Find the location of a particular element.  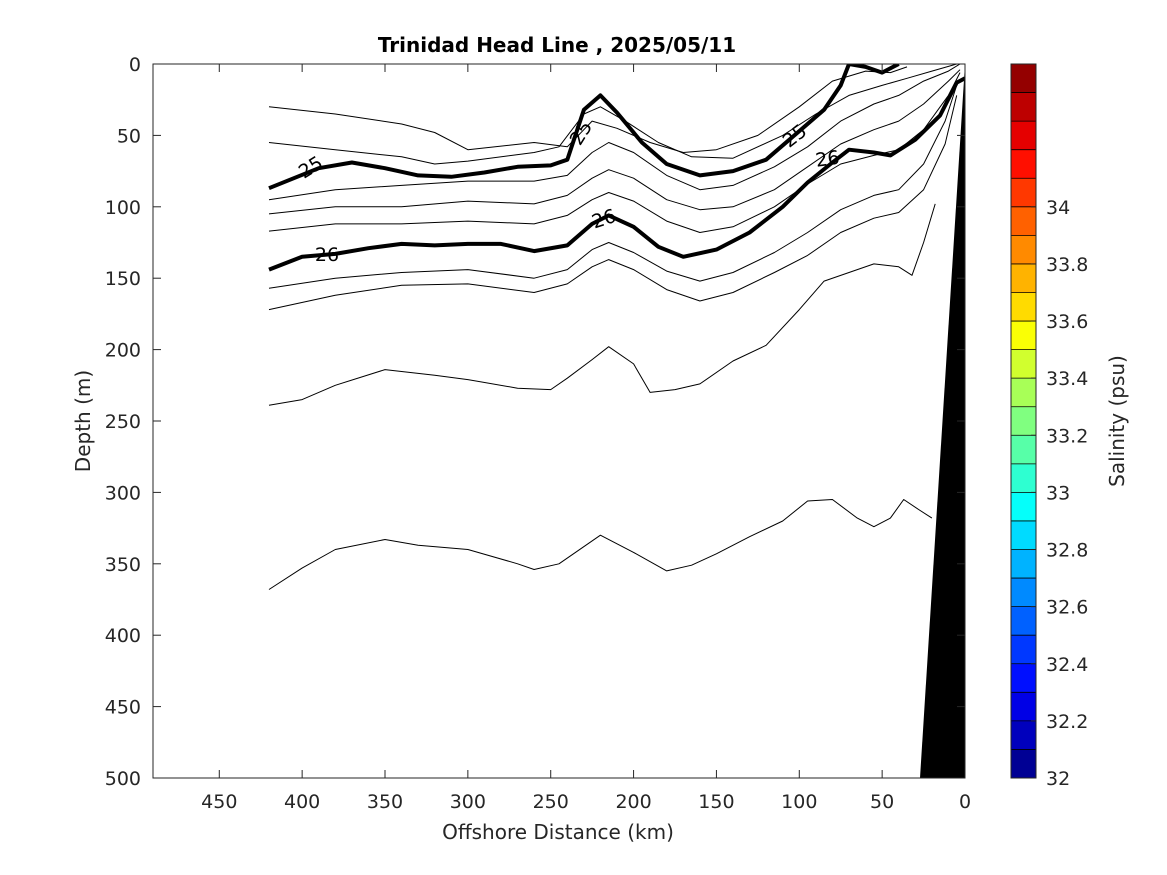

colorbar-label: Salinity (psu) is located at coordinates (1117, 421).